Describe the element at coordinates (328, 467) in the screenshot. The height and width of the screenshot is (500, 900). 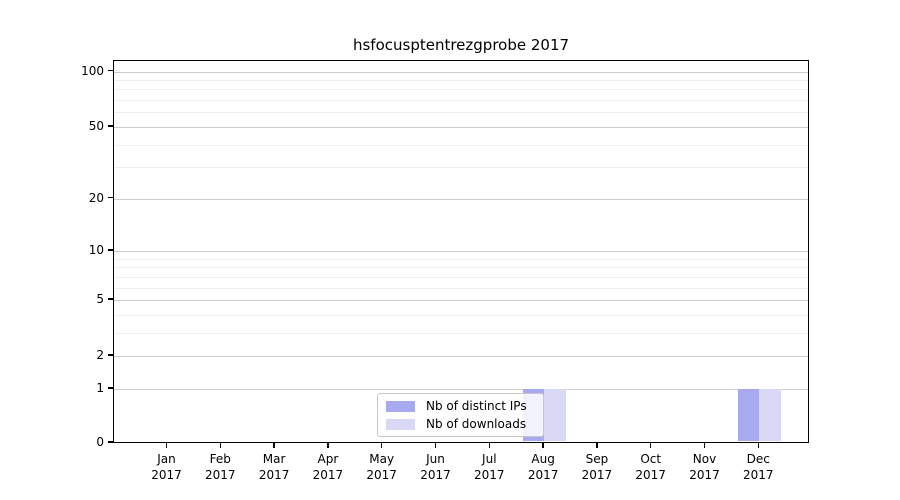
I see `x-tick-label: Apr 2017` at that location.